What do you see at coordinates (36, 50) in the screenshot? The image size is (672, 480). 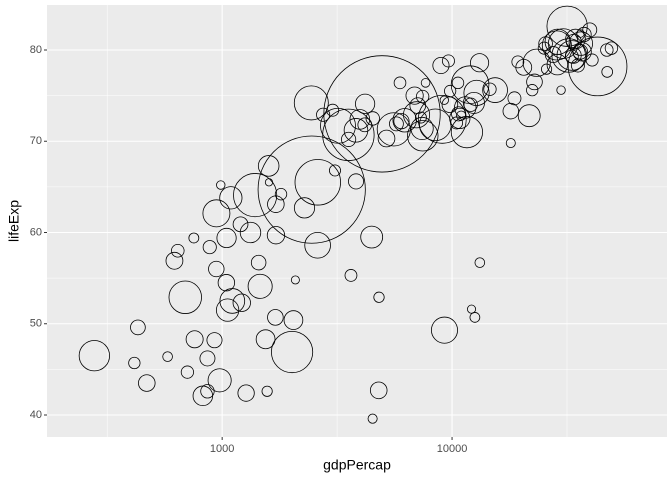 I see `y-tick-label: 80` at bounding box center [36, 50].